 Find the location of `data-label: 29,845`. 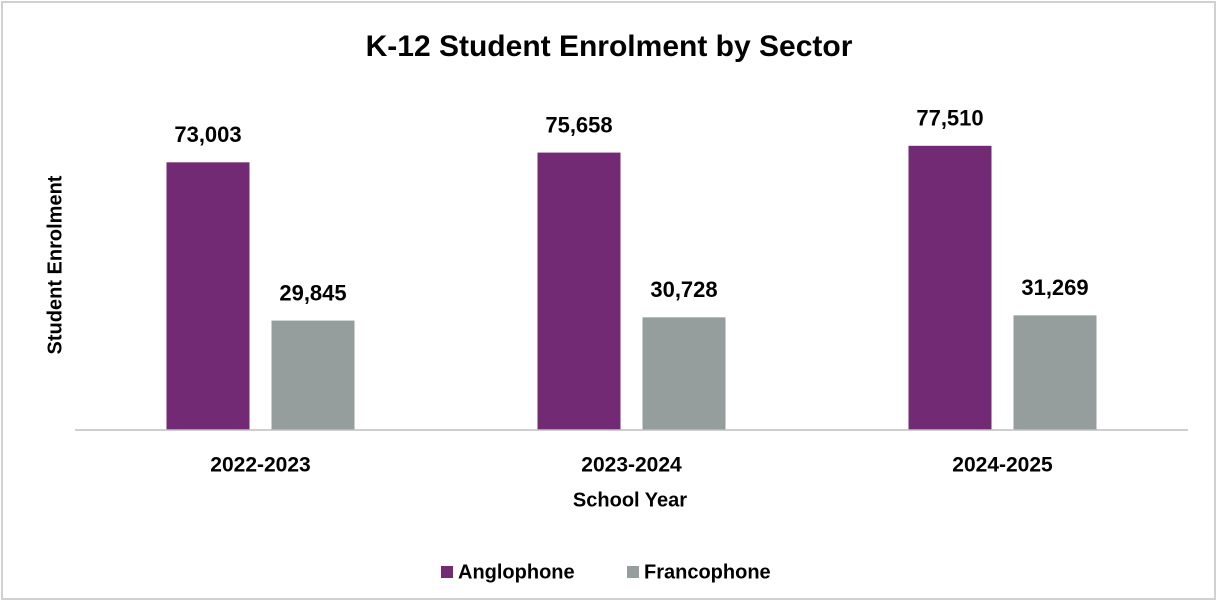

data-label: 29,845 is located at coordinates (312, 292).